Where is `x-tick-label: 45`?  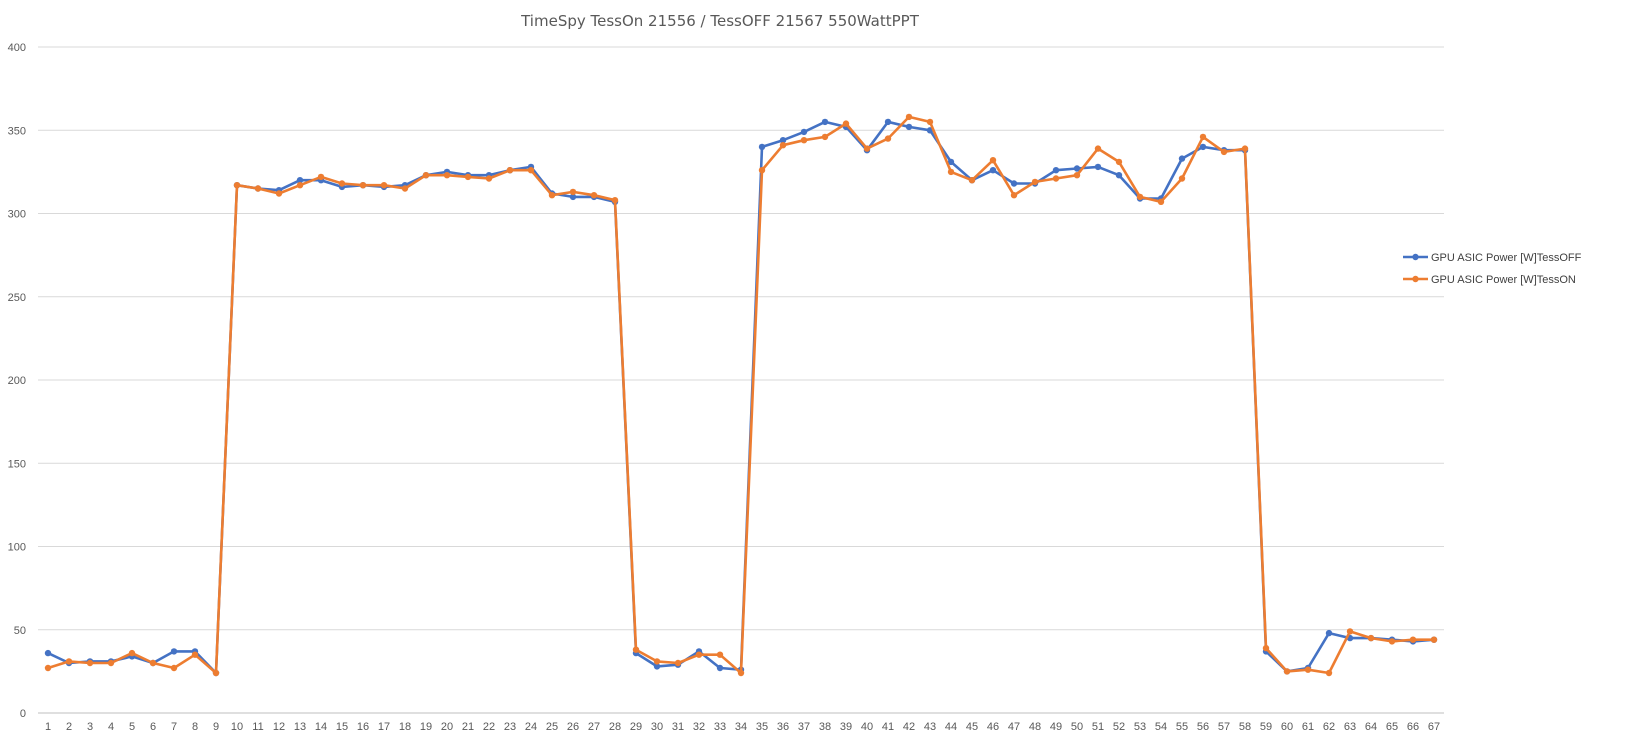 x-tick-label: 45 is located at coordinates (972, 727).